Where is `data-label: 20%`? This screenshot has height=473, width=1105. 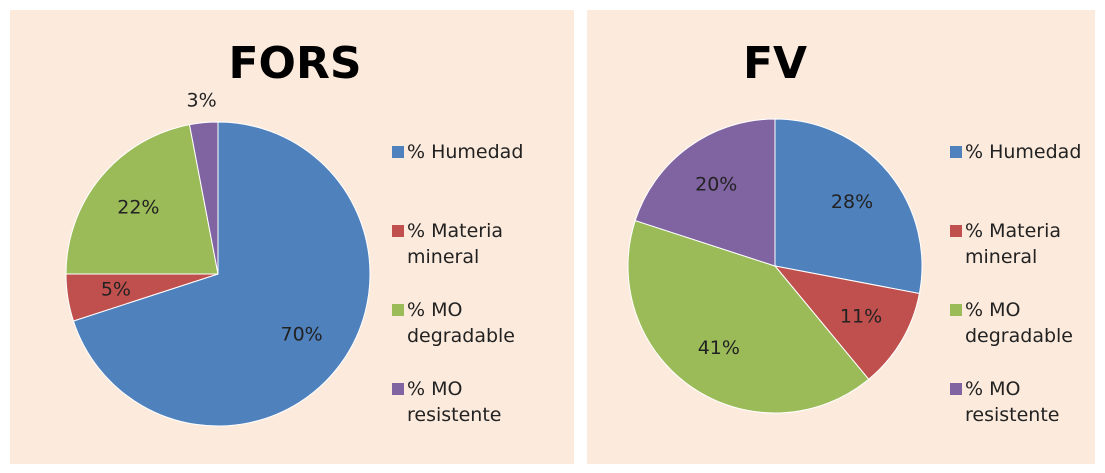 data-label: 20% is located at coordinates (716, 185).